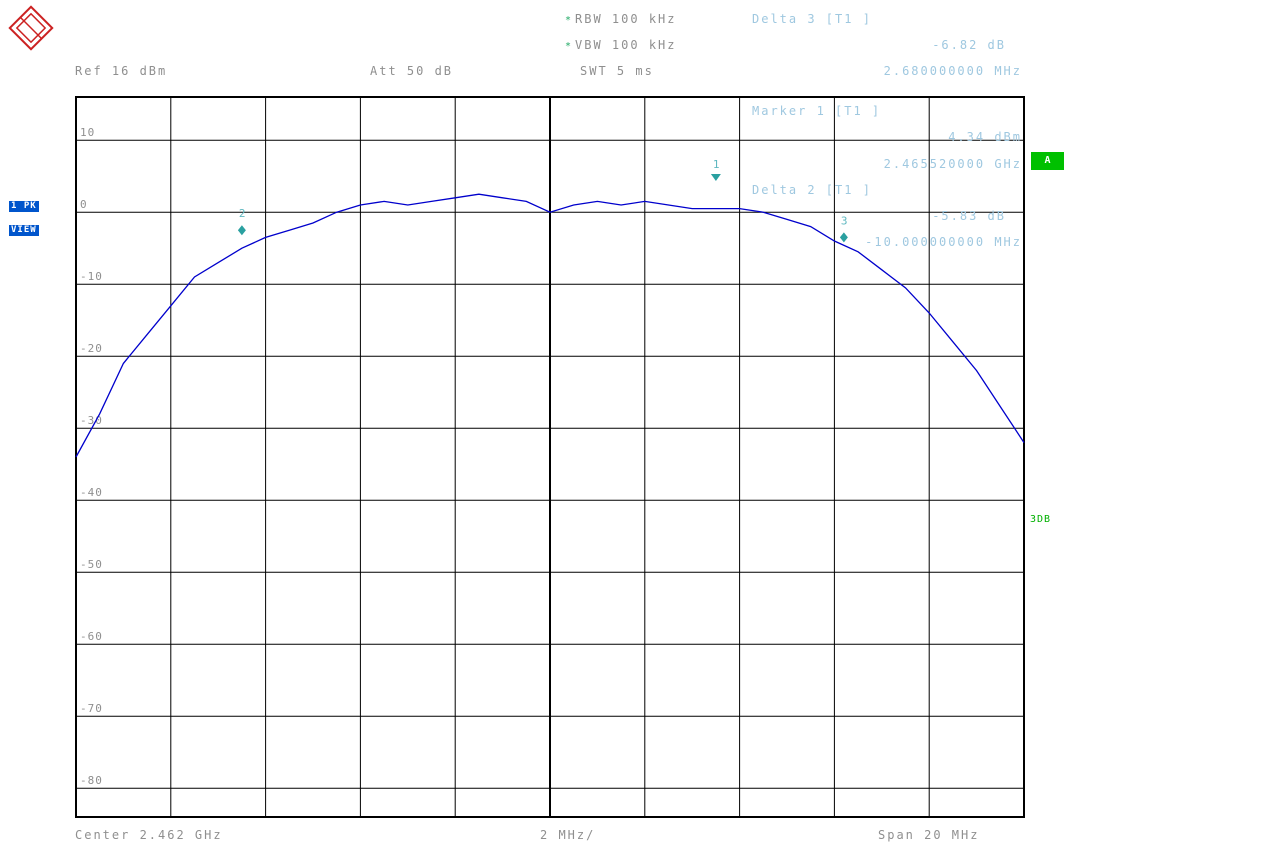 The image size is (1284, 847). I want to click on rs-logo-icon, so click(31, 28).